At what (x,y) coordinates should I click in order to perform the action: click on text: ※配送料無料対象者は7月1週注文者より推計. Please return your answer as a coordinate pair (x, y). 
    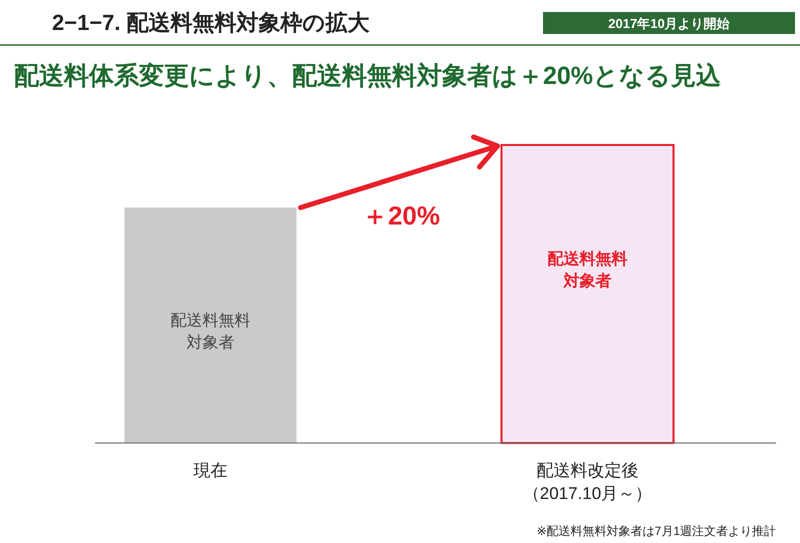
    Looking at the image, I should click on (656, 531).